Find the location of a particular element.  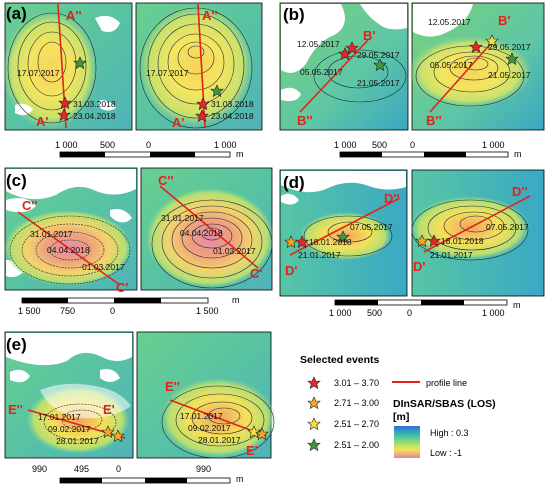

profile-end-label-c-right: C'' is located at coordinates (166, 180).